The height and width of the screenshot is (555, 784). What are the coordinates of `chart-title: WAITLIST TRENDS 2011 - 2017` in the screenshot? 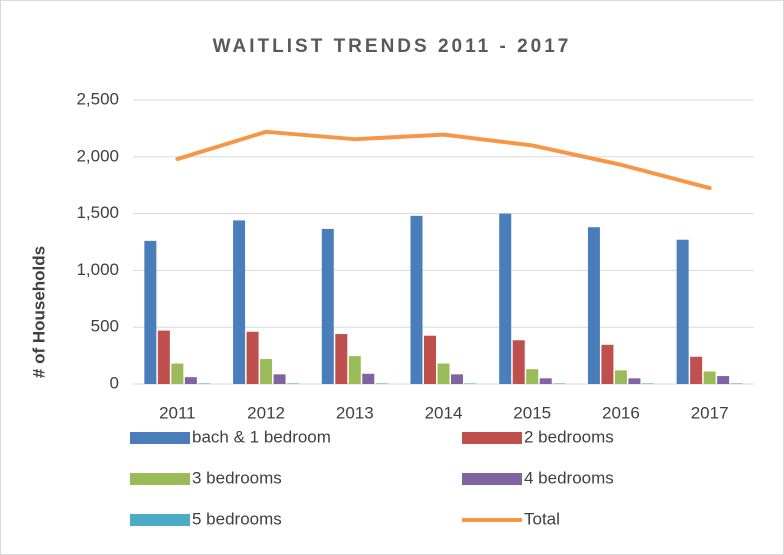 It's located at (392, 46).